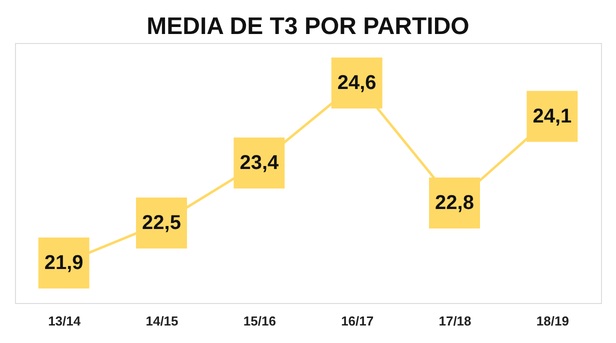 The image size is (616, 343). What do you see at coordinates (356, 83) in the screenshot?
I see `data-label: 24,6` at bounding box center [356, 83].